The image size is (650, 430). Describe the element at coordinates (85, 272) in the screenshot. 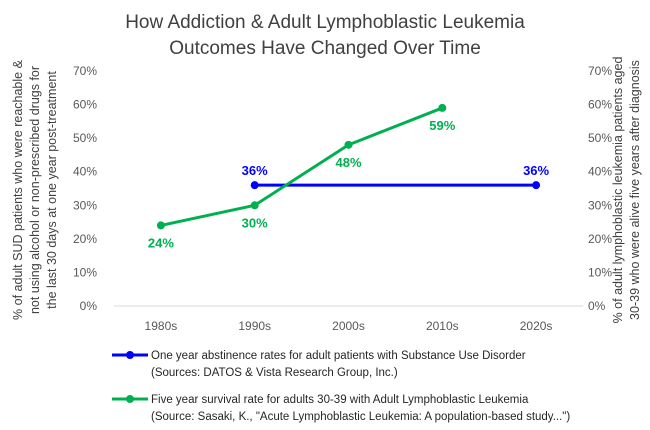

I see `y-tick-label: 10%` at that location.